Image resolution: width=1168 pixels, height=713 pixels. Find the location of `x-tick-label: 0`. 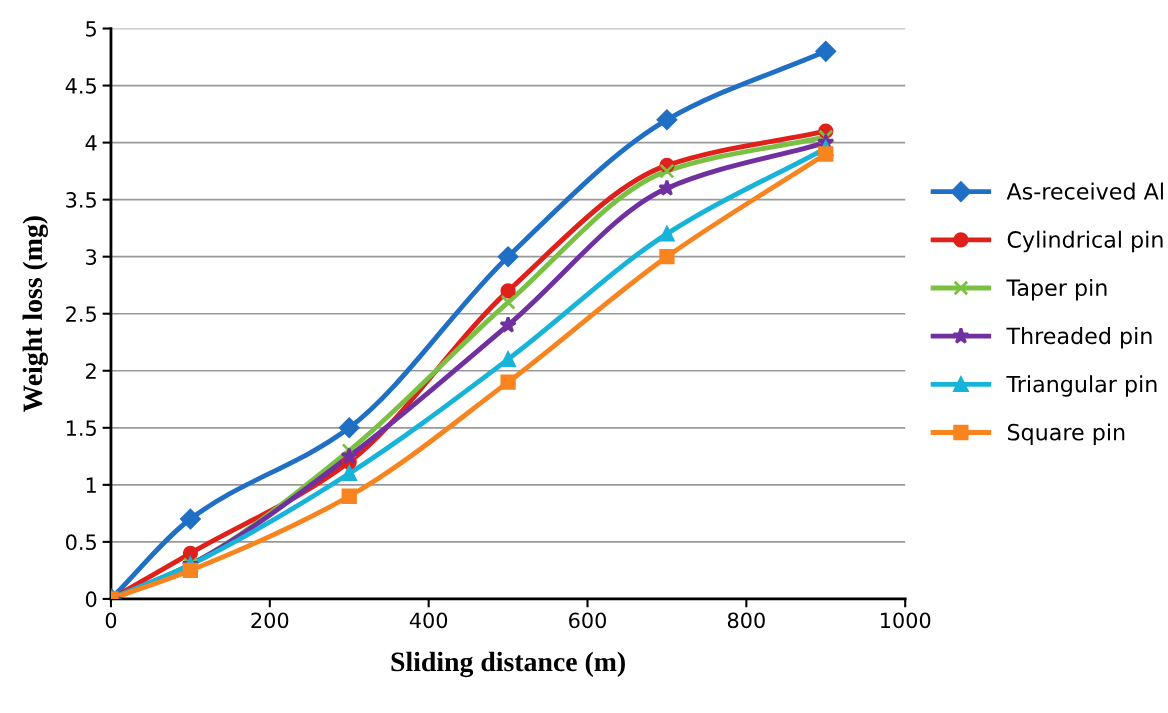

x-tick-label: 0 is located at coordinates (111, 620).